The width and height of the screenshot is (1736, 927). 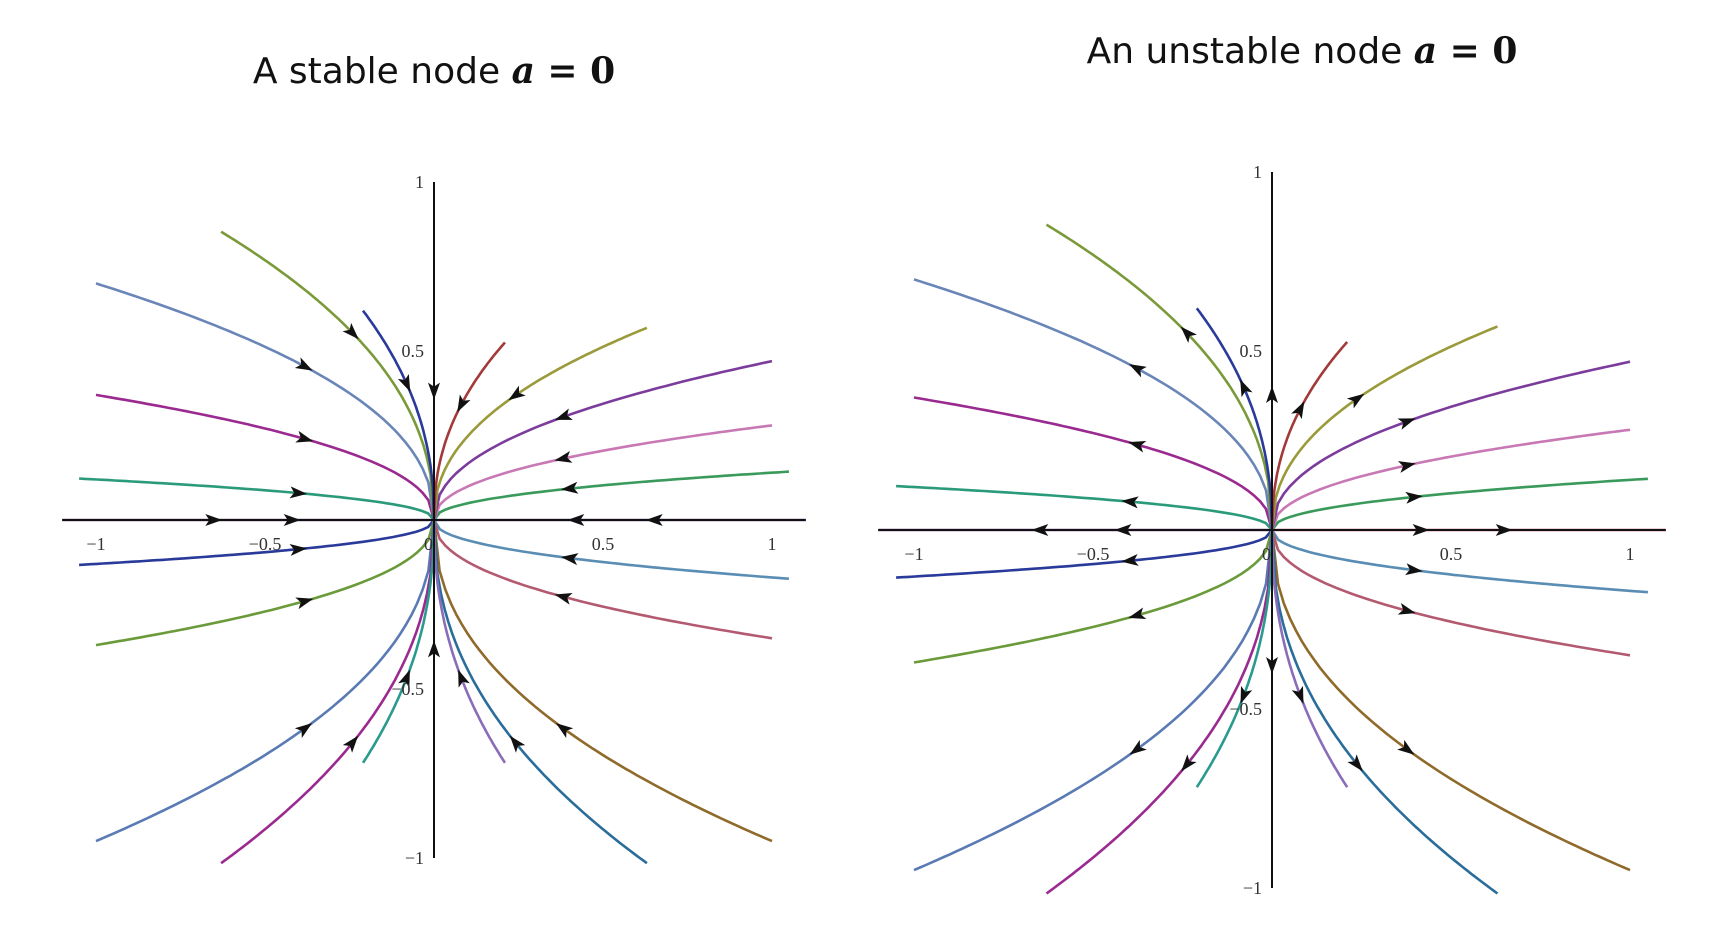 I want to click on chart-title-stable: A stable node a = 0, so click(x=434, y=71).